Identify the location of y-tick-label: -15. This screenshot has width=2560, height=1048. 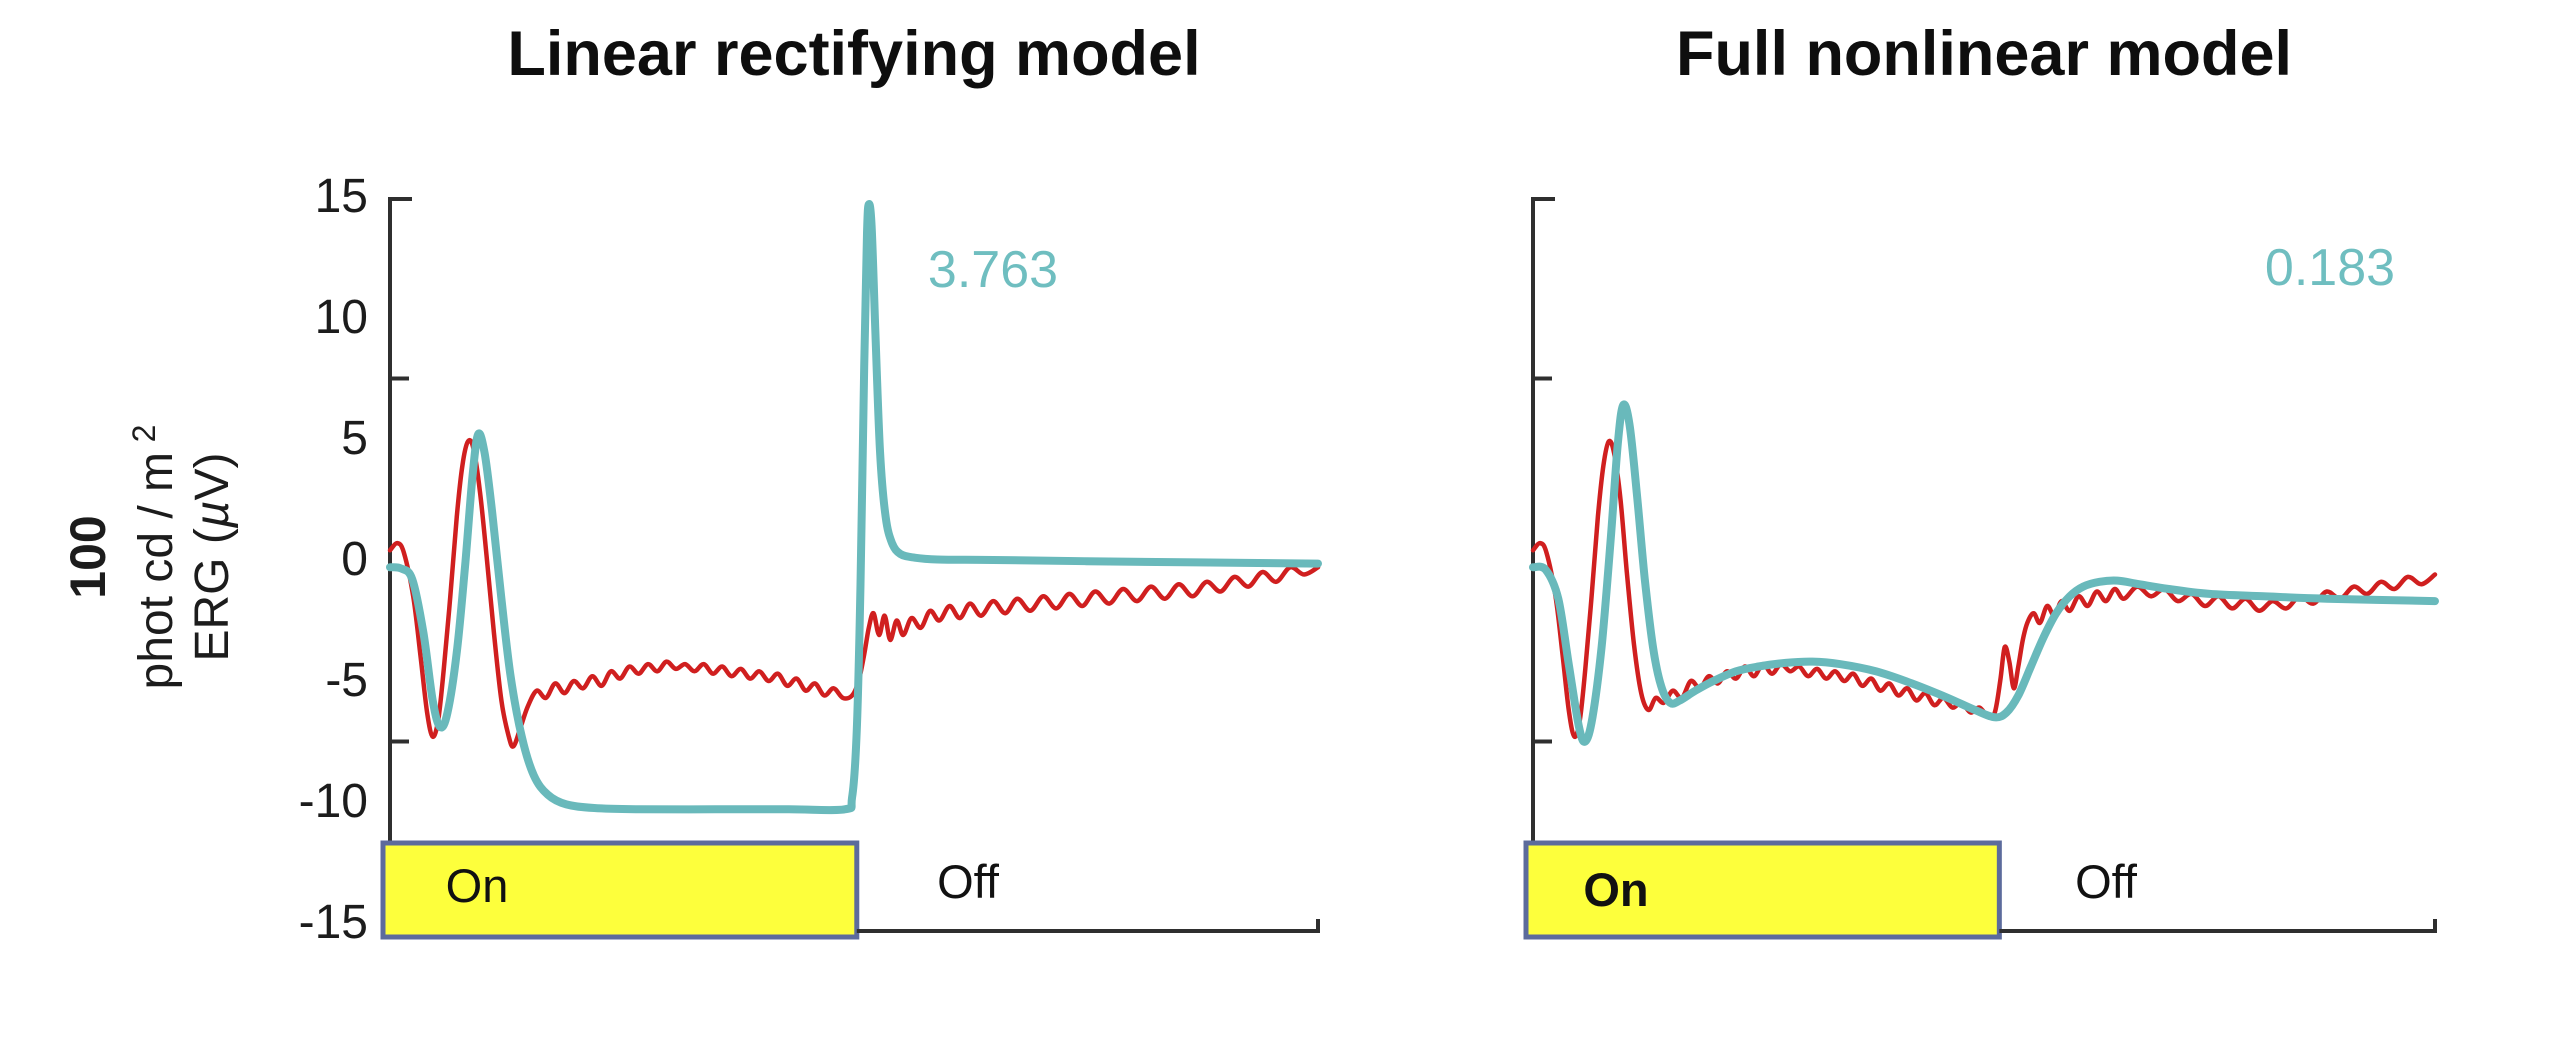
(333, 922).